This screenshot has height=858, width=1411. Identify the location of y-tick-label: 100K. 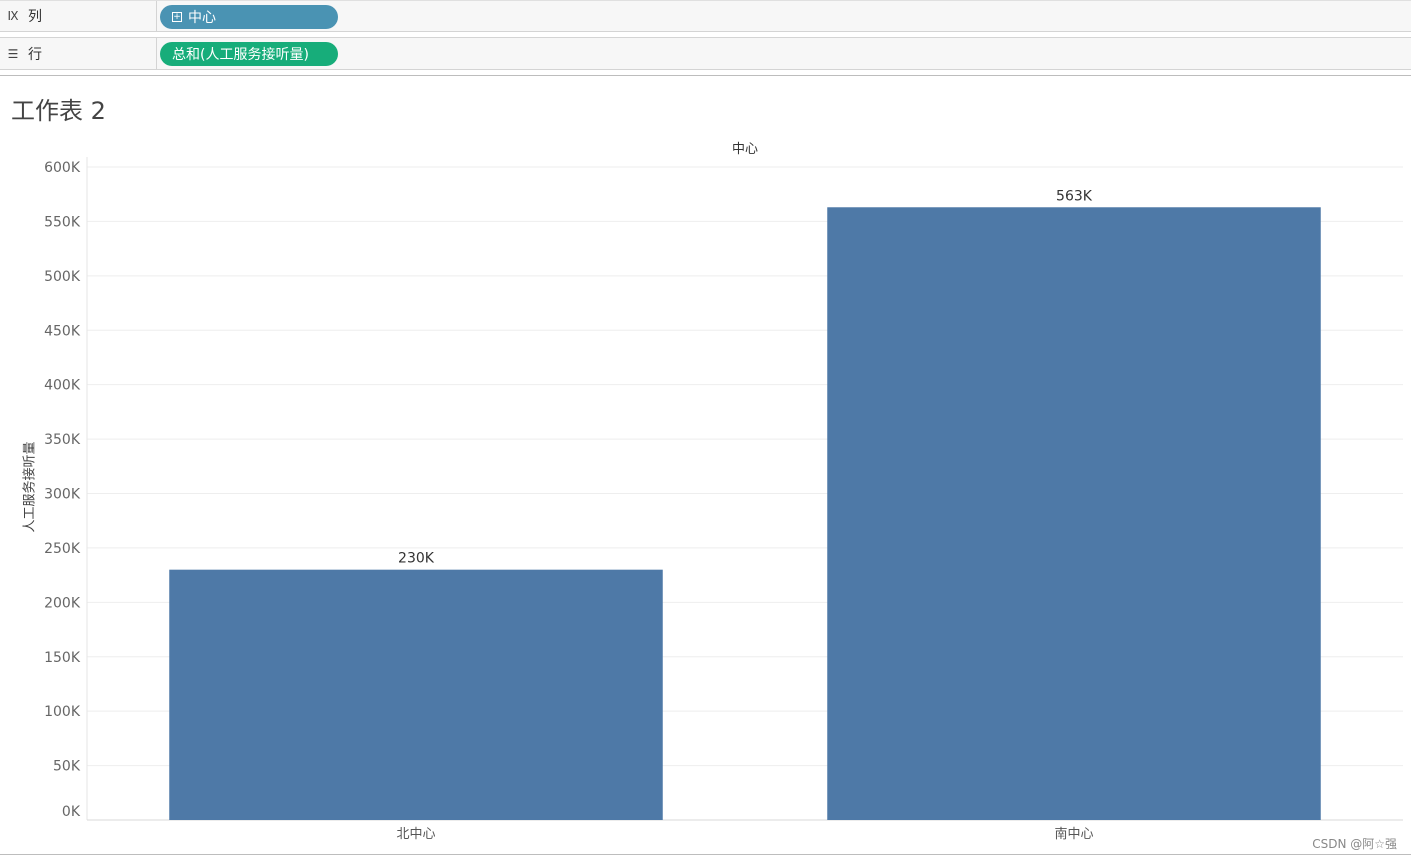
(62, 712).